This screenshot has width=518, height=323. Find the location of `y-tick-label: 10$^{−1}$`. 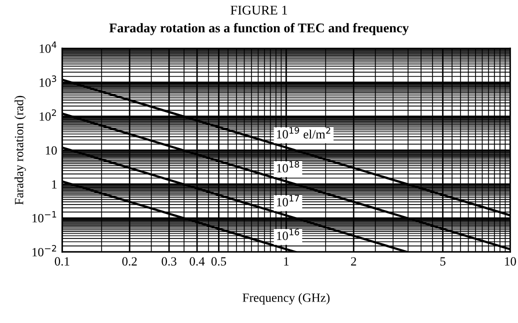

y-tick-label: 10$^{−1}$ is located at coordinates (44, 216).